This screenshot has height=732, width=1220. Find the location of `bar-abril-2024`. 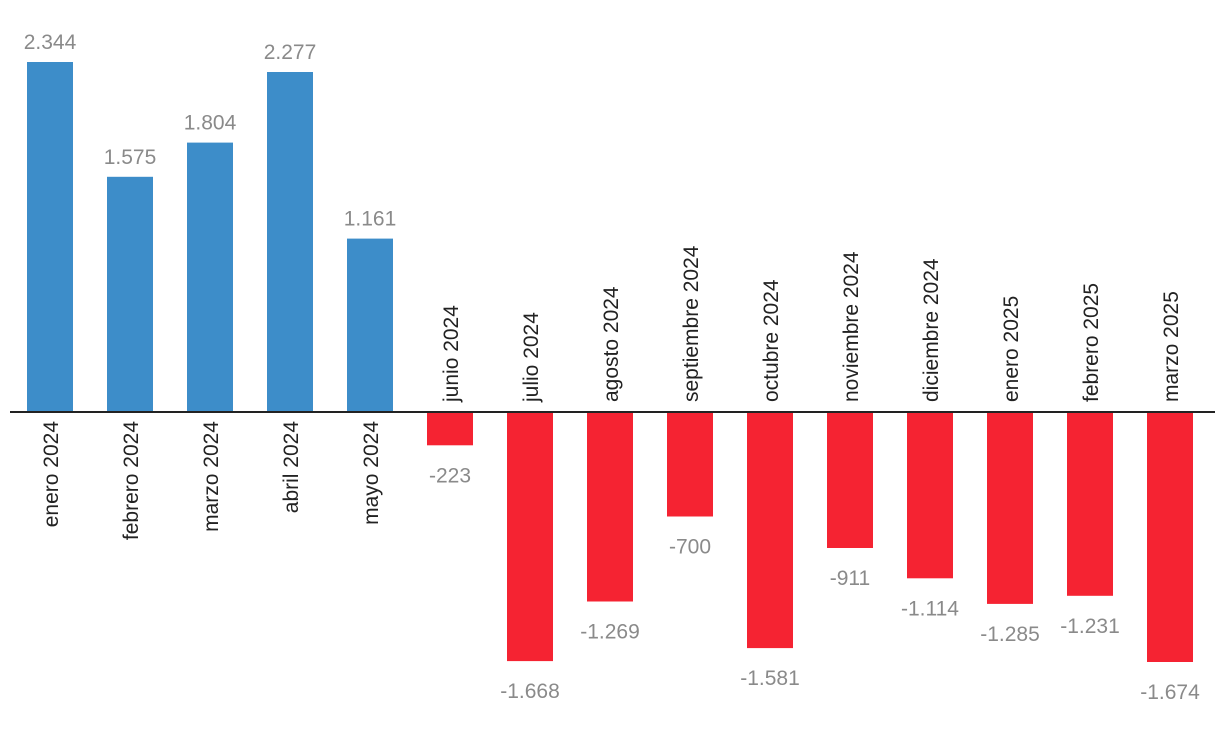

bar-abril-2024 is located at coordinates (290, 242).